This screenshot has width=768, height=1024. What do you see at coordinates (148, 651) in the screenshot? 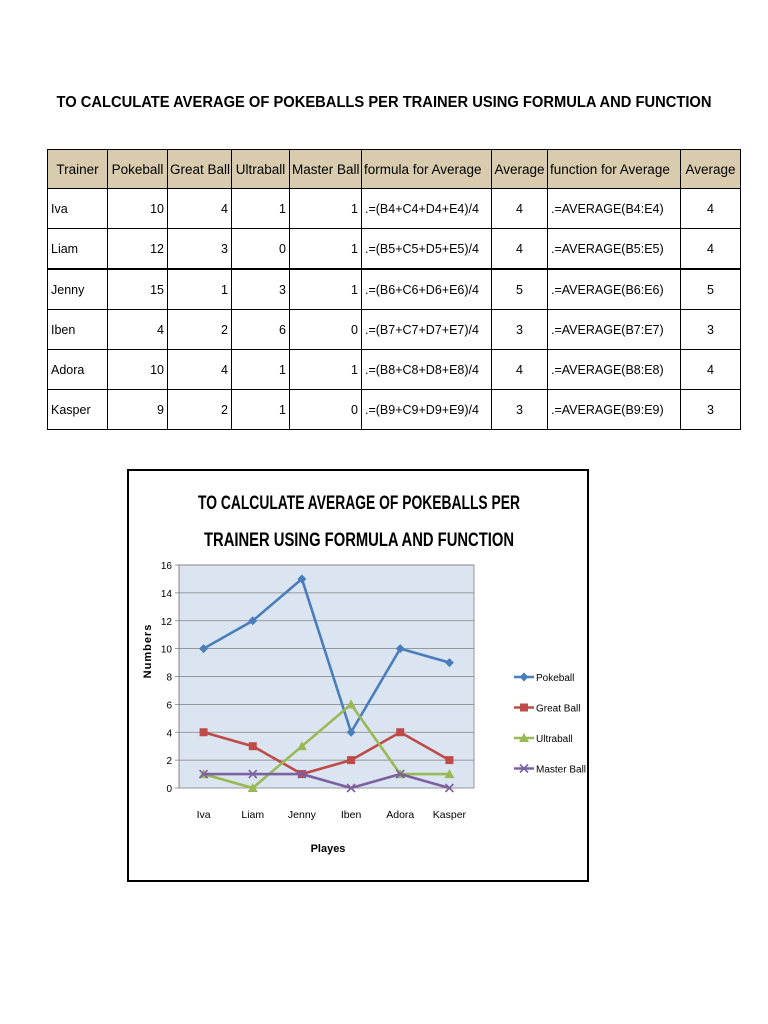
I see `y-axis-label: Numbers` at bounding box center [148, 651].